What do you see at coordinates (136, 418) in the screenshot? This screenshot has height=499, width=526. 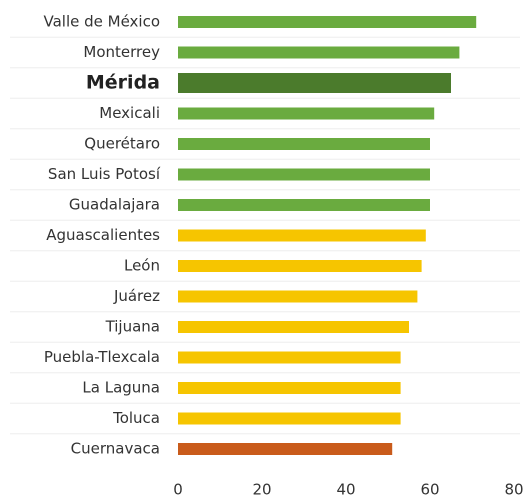 I see `y-tick-label: Toluca` at bounding box center [136, 418].